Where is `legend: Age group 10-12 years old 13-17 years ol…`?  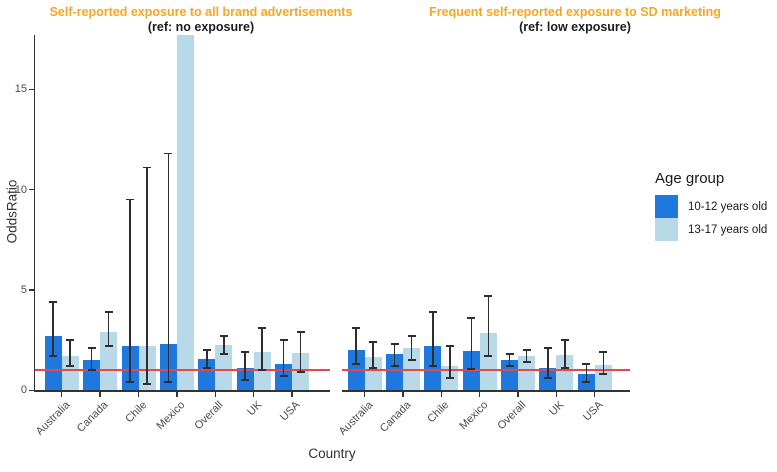
legend: Age group 10-12 years old 13-17 years ol… is located at coordinates (710, 205).